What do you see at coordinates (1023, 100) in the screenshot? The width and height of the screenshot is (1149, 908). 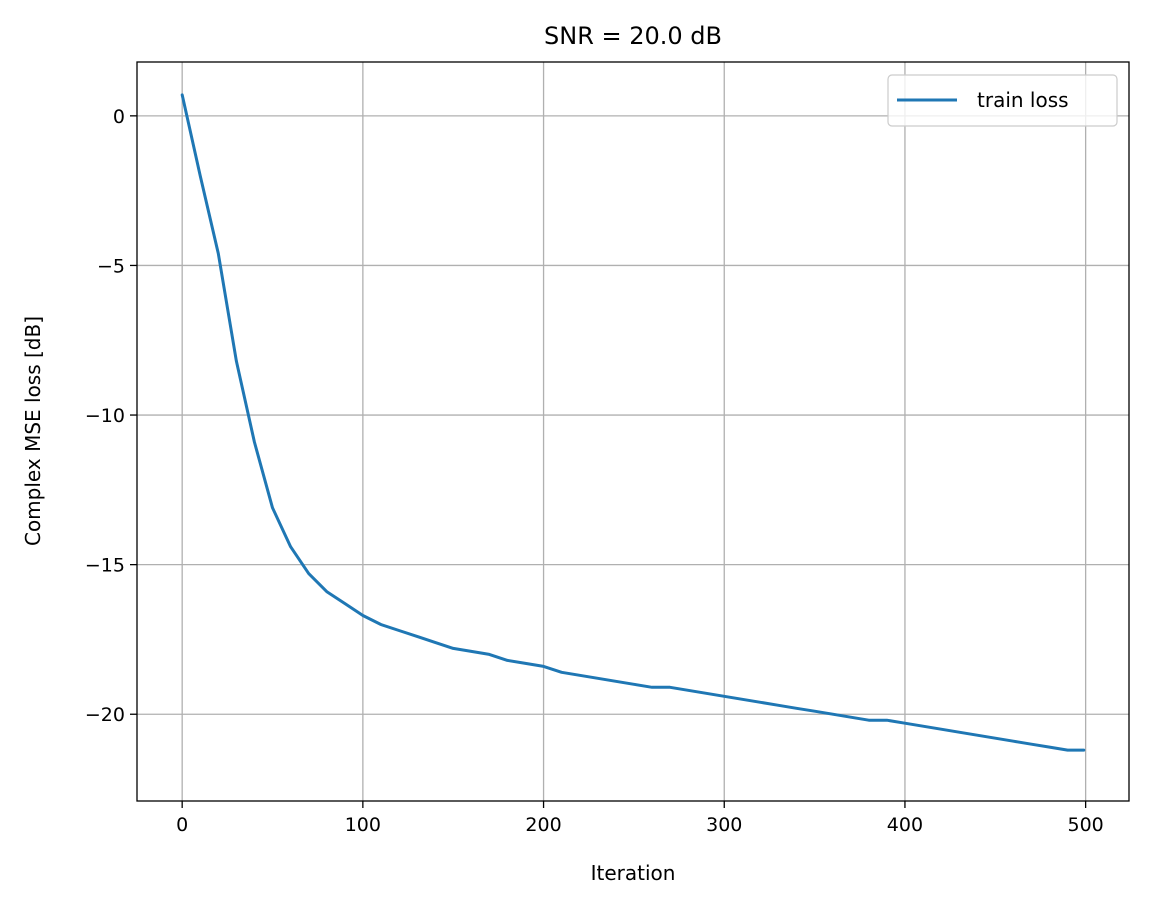 I see `legend-label: train loss` at bounding box center [1023, 100].